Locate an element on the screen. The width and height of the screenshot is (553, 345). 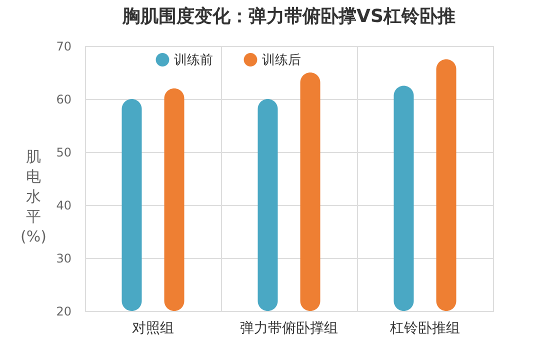
y-axis-title: 肌电水平(%) is located at coordinates (33, 197).